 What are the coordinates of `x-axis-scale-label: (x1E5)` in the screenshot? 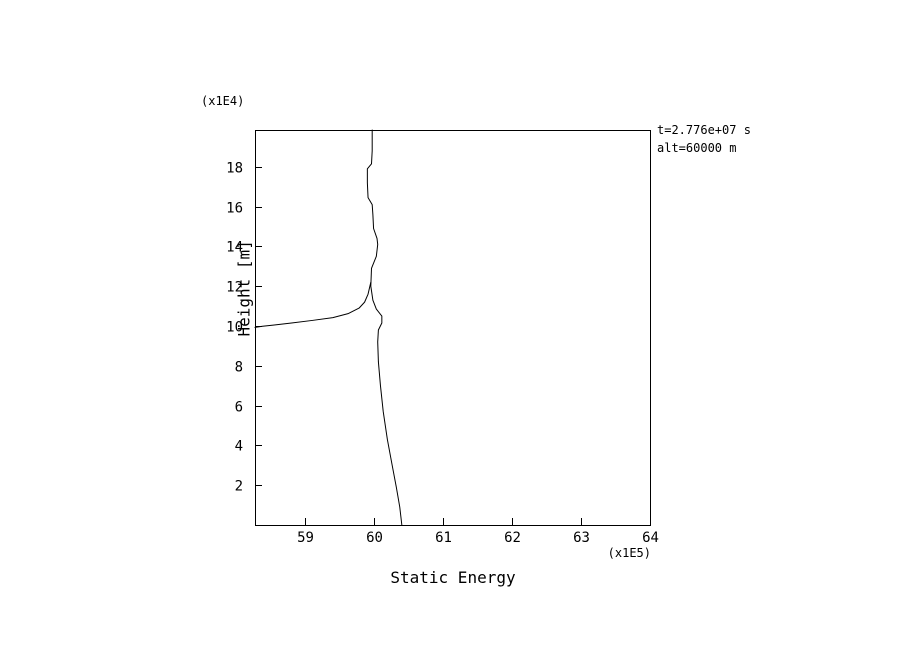 It's located at (629, 553).